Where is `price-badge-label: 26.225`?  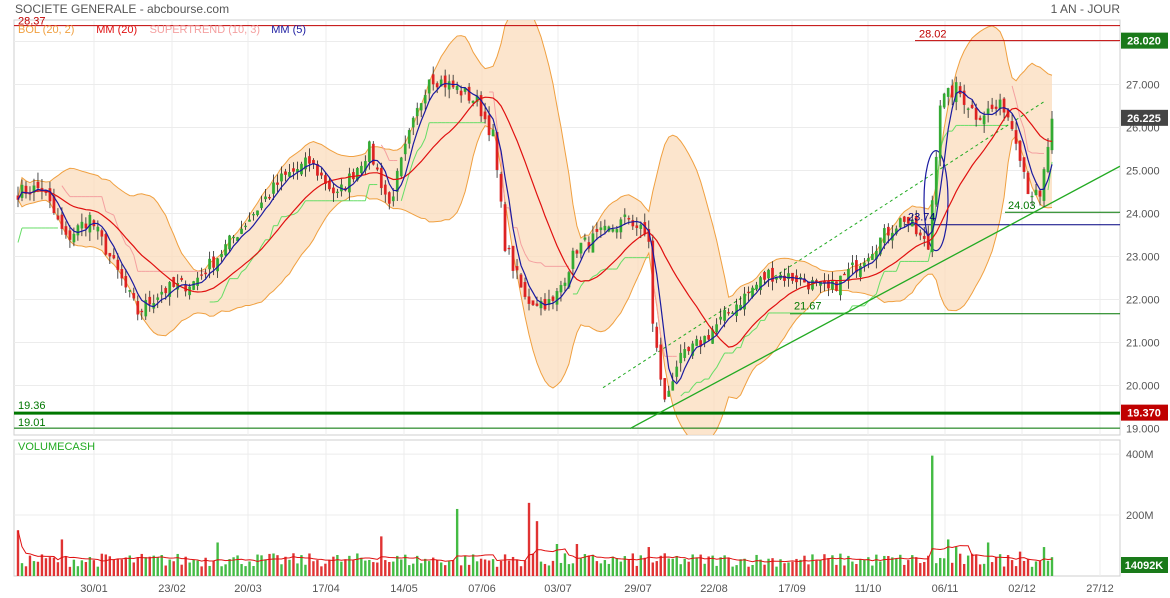 price-badge-label: 26.225 is located at coordinates (1144, 119).